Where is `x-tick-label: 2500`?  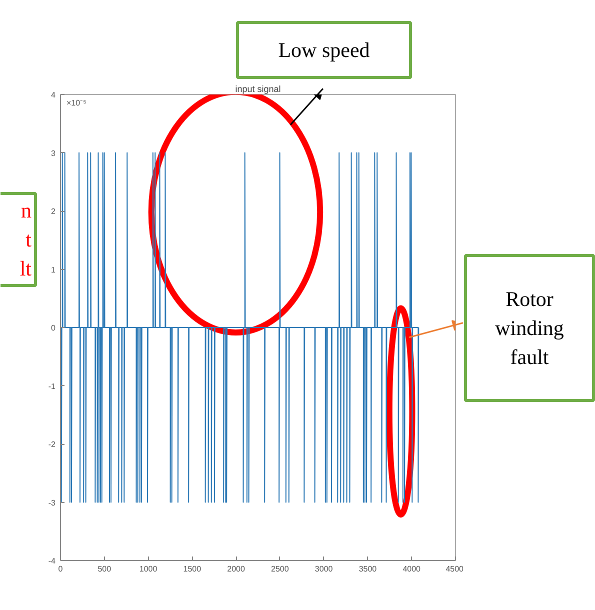
x-tick-label: 2500 is located at coordinates (280, 569).